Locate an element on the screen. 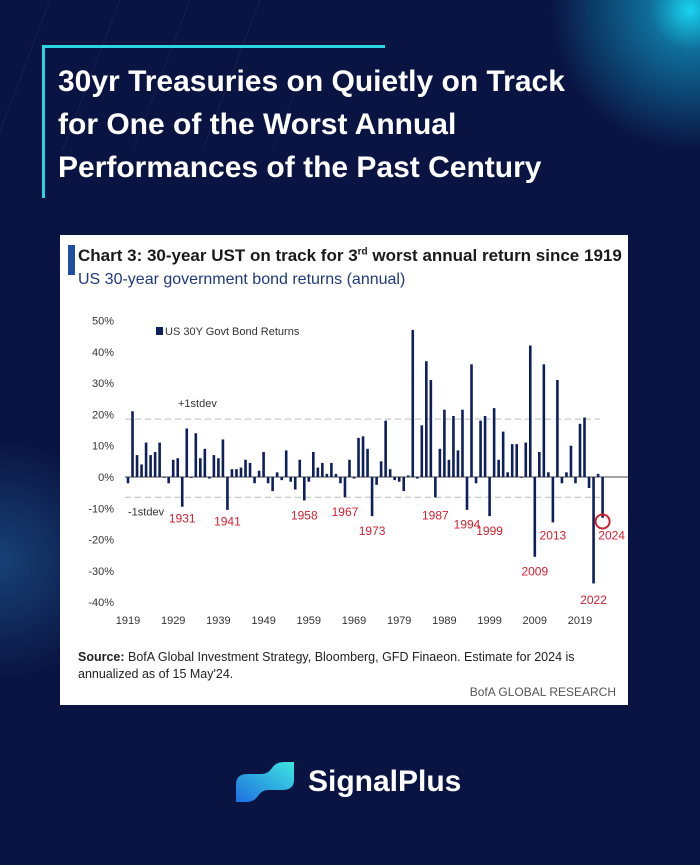  bar-1922 is located at coordinates (141, 470).